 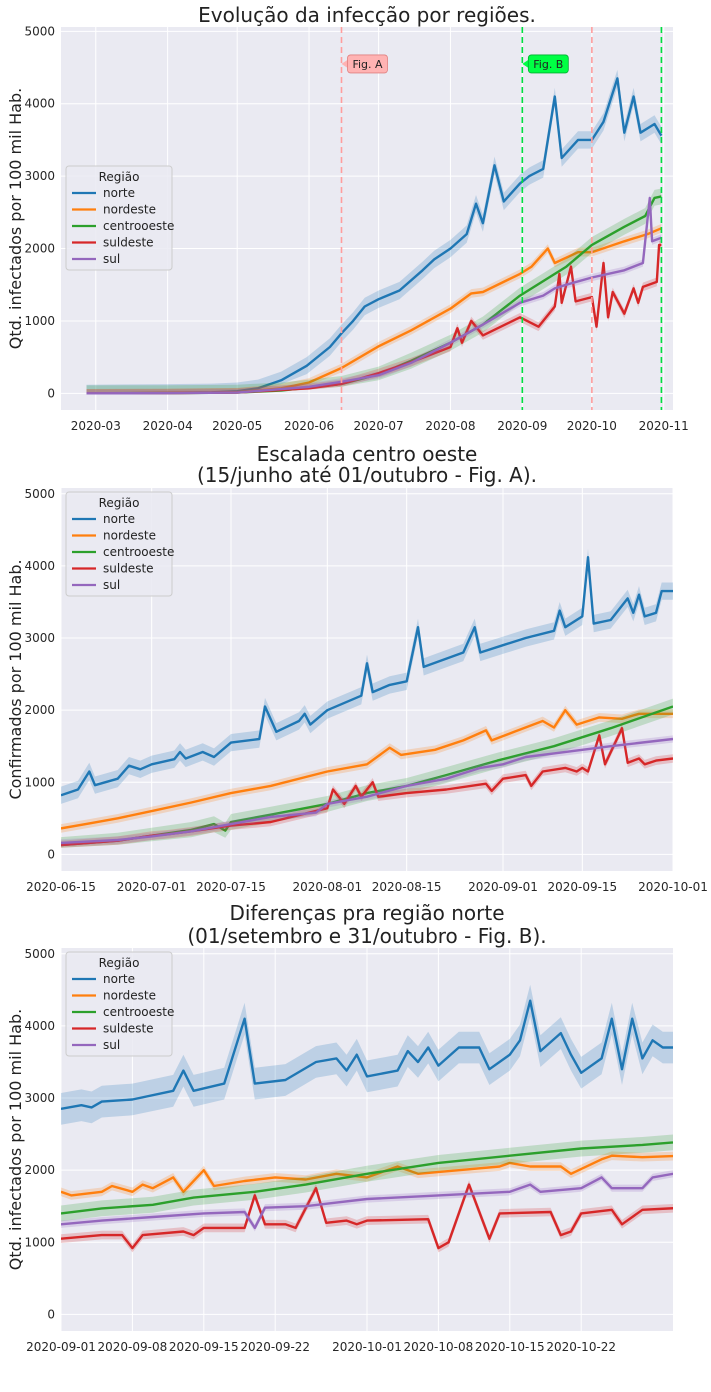 I want to click on x-tick-label: 2020-04, so click(x=168, y=426).